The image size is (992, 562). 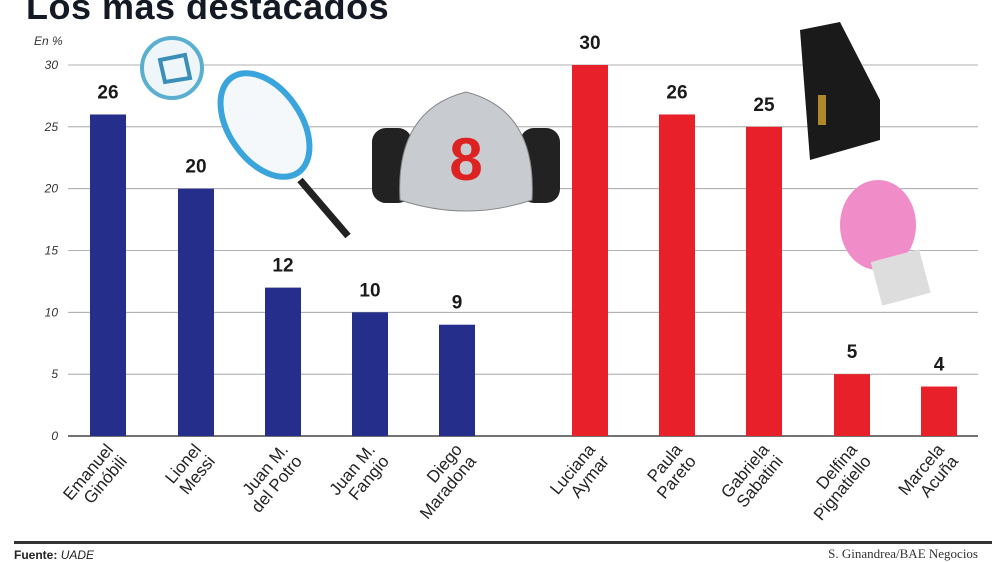 I want to click on source: Fuente: UADE, so click(x=54, y=555).